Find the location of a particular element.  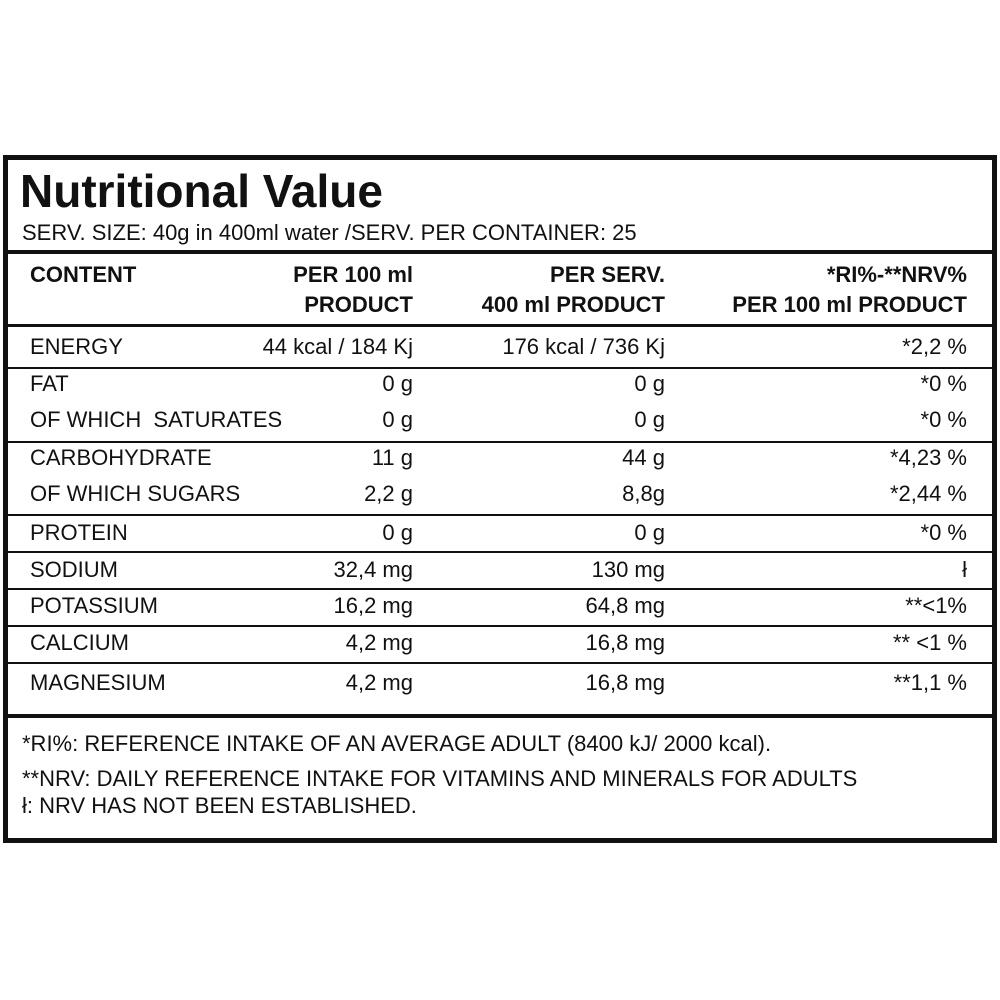

column-header: PER 100 ml is located at coordinates (353, 274).